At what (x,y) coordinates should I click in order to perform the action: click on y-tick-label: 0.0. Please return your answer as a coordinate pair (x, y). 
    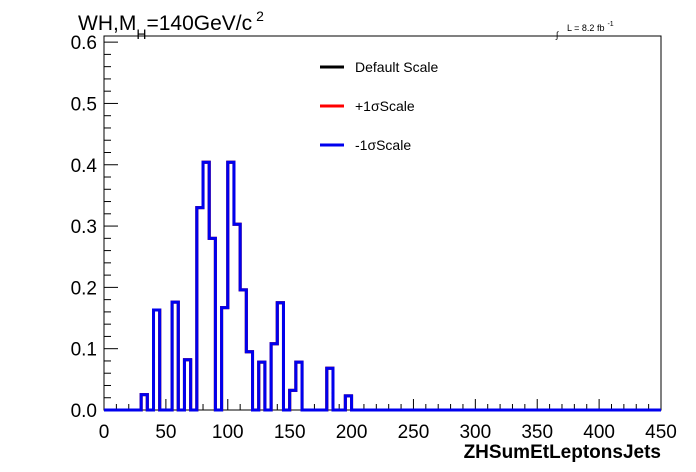
    Looking at the image, I should click on (84, 411).